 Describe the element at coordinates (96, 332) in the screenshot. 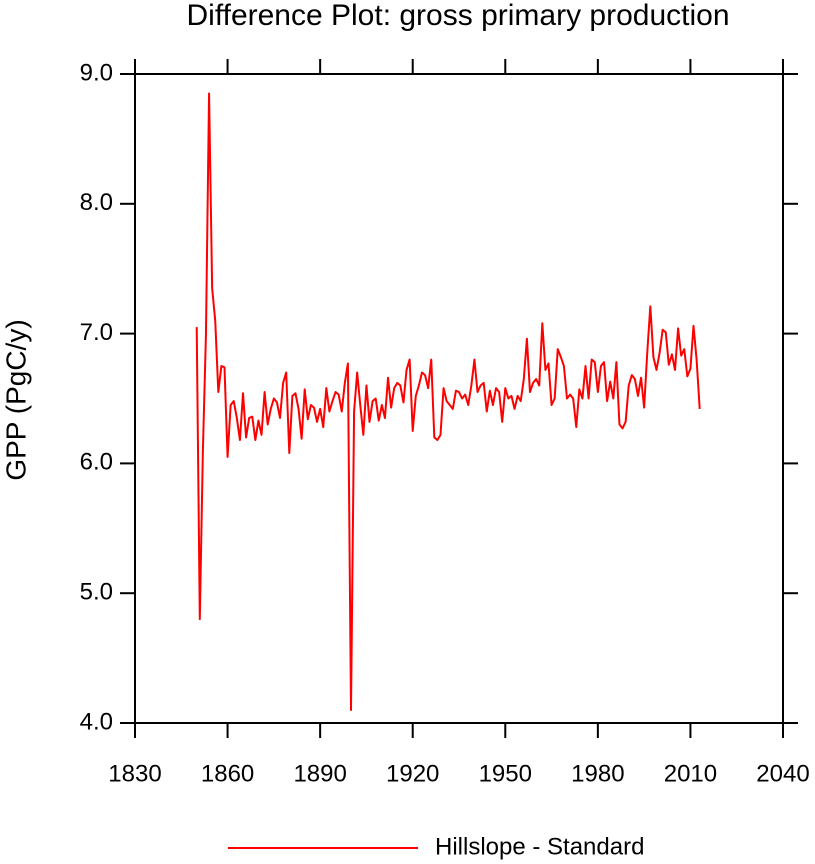

I see `y-tick-label: 7.0` at that location.